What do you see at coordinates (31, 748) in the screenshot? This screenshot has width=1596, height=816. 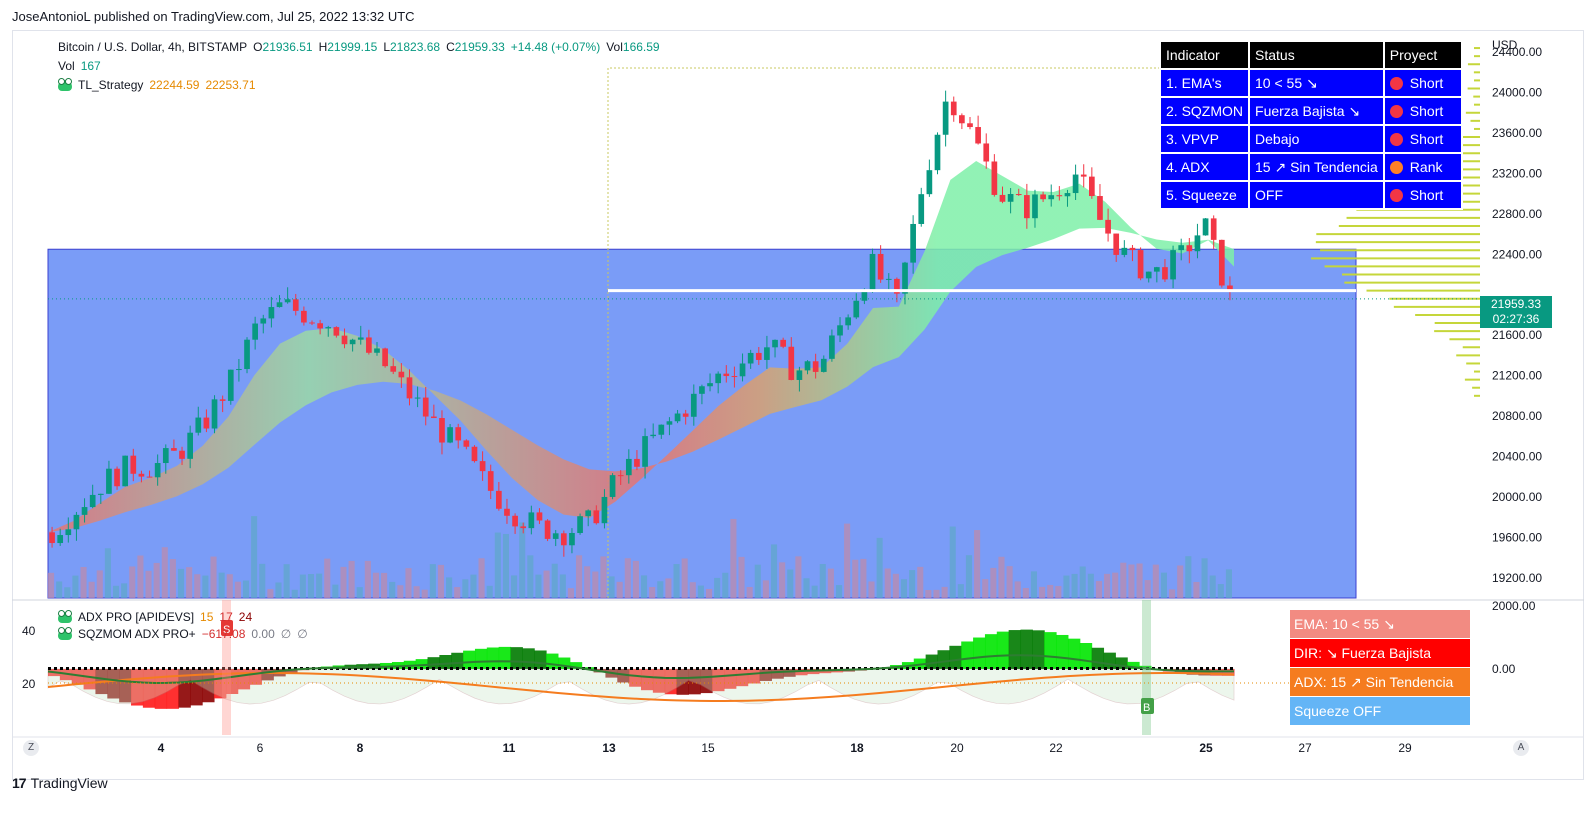 I see `zoom-scroll-left-button: Z` at bounding box center [31, 748].